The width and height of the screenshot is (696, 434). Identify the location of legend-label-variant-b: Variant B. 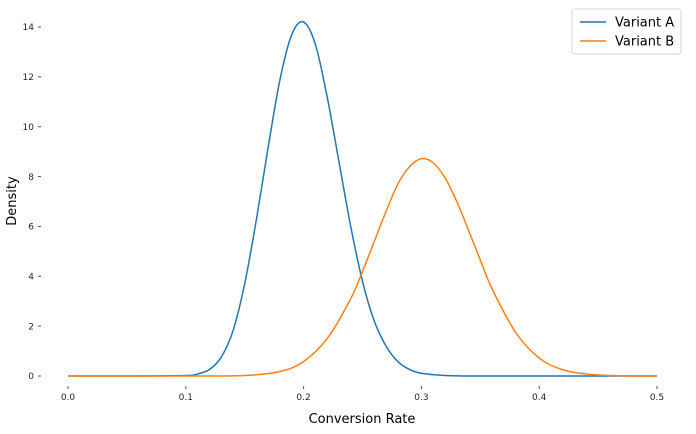
(644, 42).